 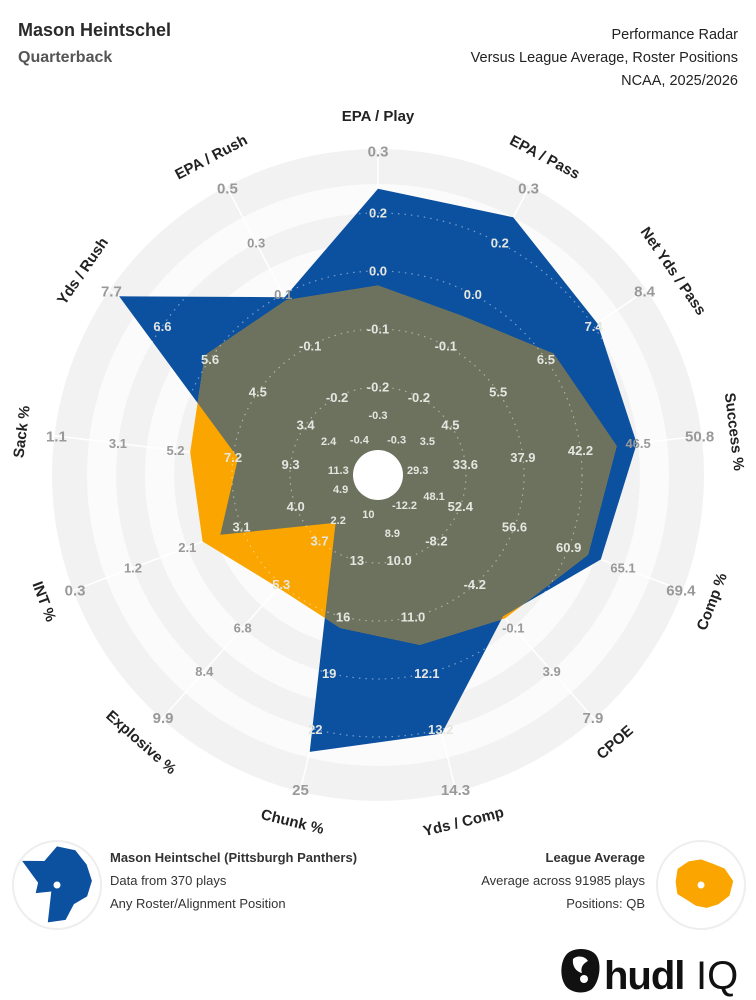 What do you see at coordinates (315, 729) in the screenshot?
I see `tick-label: 22` at bounding box center [315, 729].